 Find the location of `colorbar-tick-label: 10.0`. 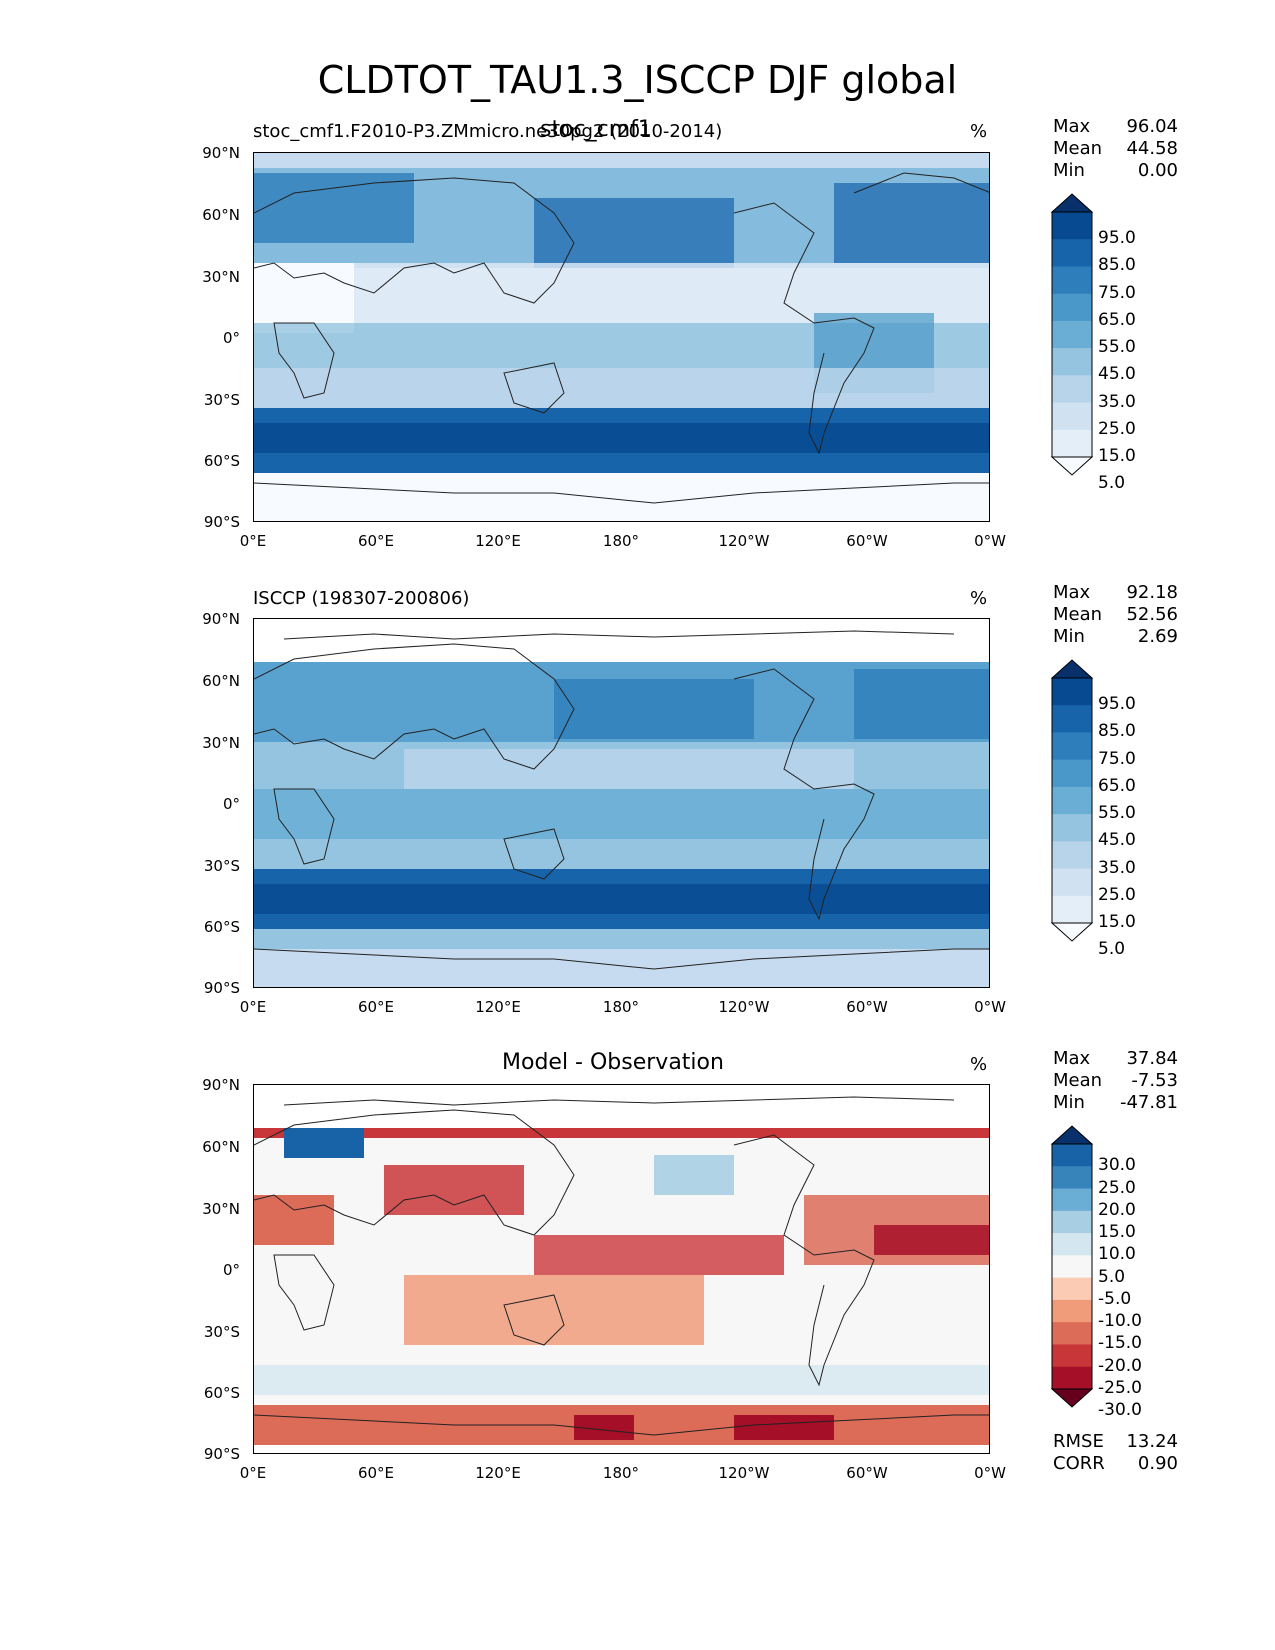

colorbar-tick-label: 10.0 is located at coordinates (1117, 1254).